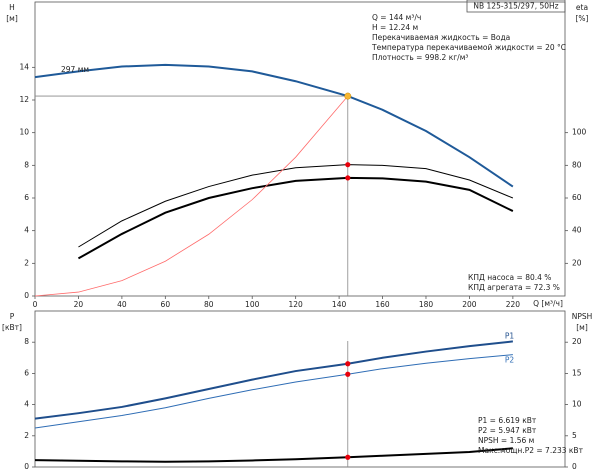  Describe the element at coordinates (35, 304) in the screenshot. I see `x-tick-label: 0` at that location.